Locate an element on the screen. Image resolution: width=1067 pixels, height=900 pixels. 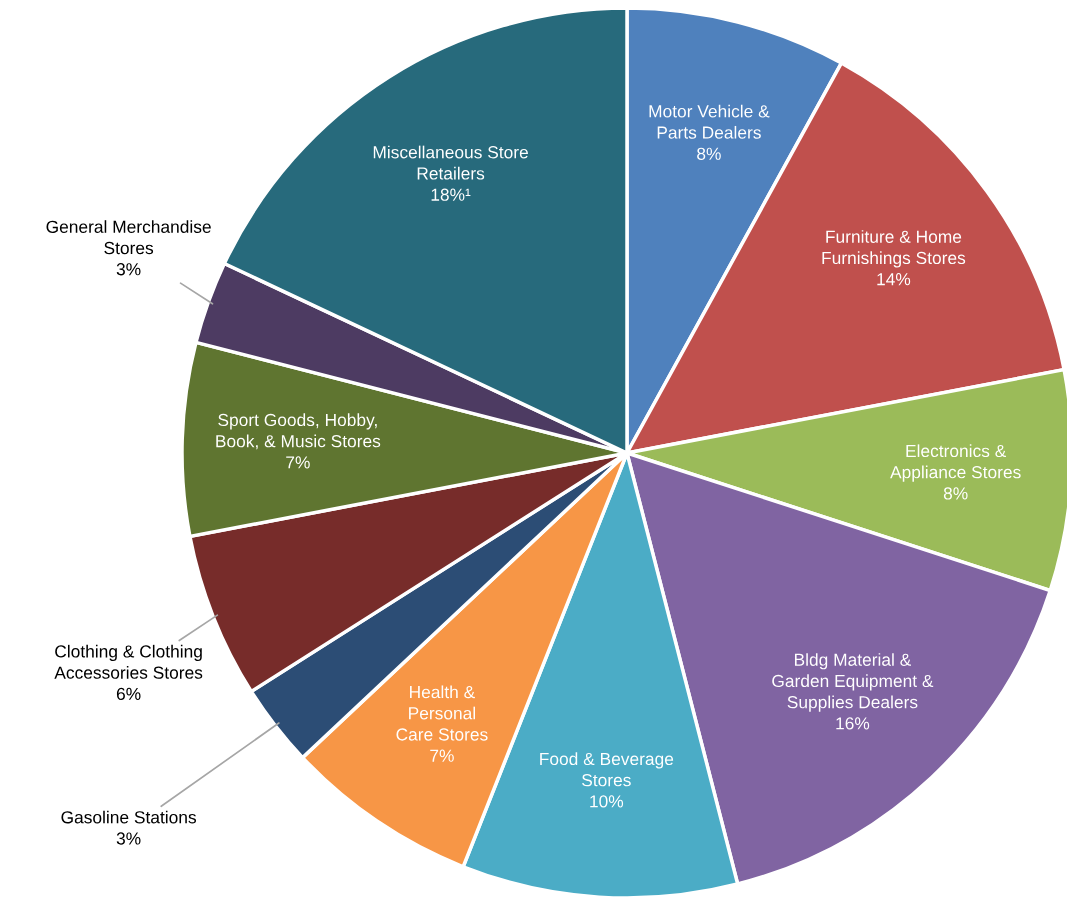
slice-label: Food & Beverage Stores is located at coordinates (607, 769).